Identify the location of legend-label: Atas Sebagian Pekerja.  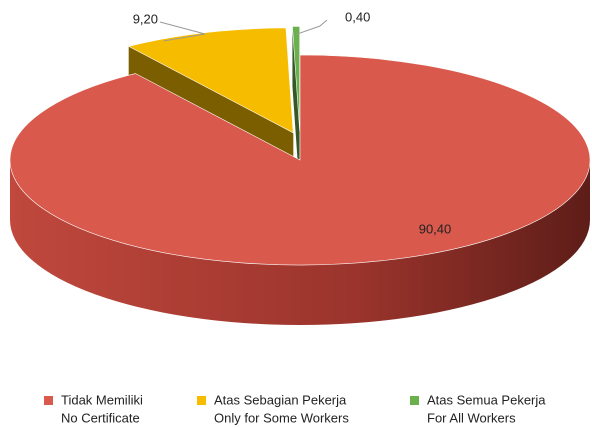
(280, 399).